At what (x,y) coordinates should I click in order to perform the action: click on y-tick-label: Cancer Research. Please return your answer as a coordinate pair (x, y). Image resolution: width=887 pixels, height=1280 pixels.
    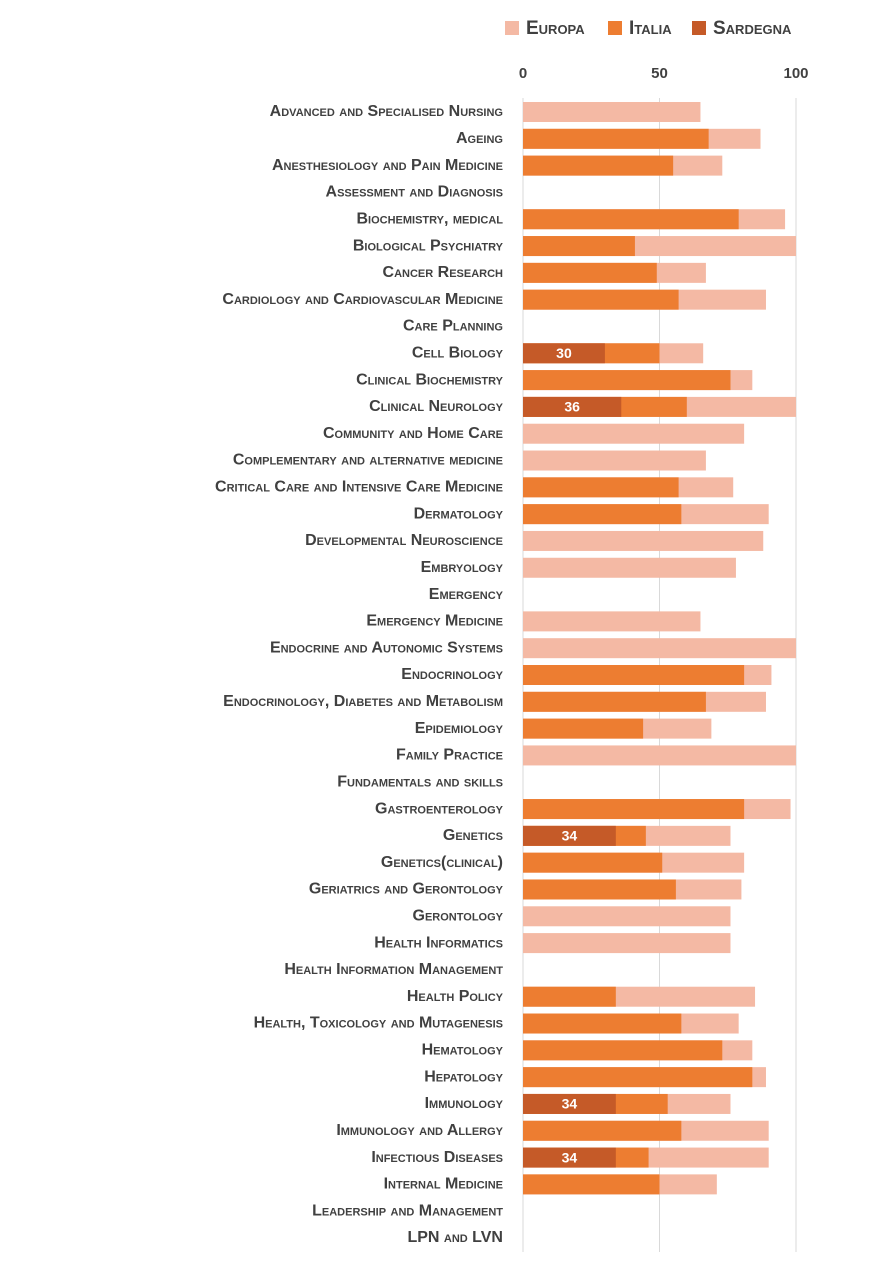
    Looking at the image, I should click on (443, 272).